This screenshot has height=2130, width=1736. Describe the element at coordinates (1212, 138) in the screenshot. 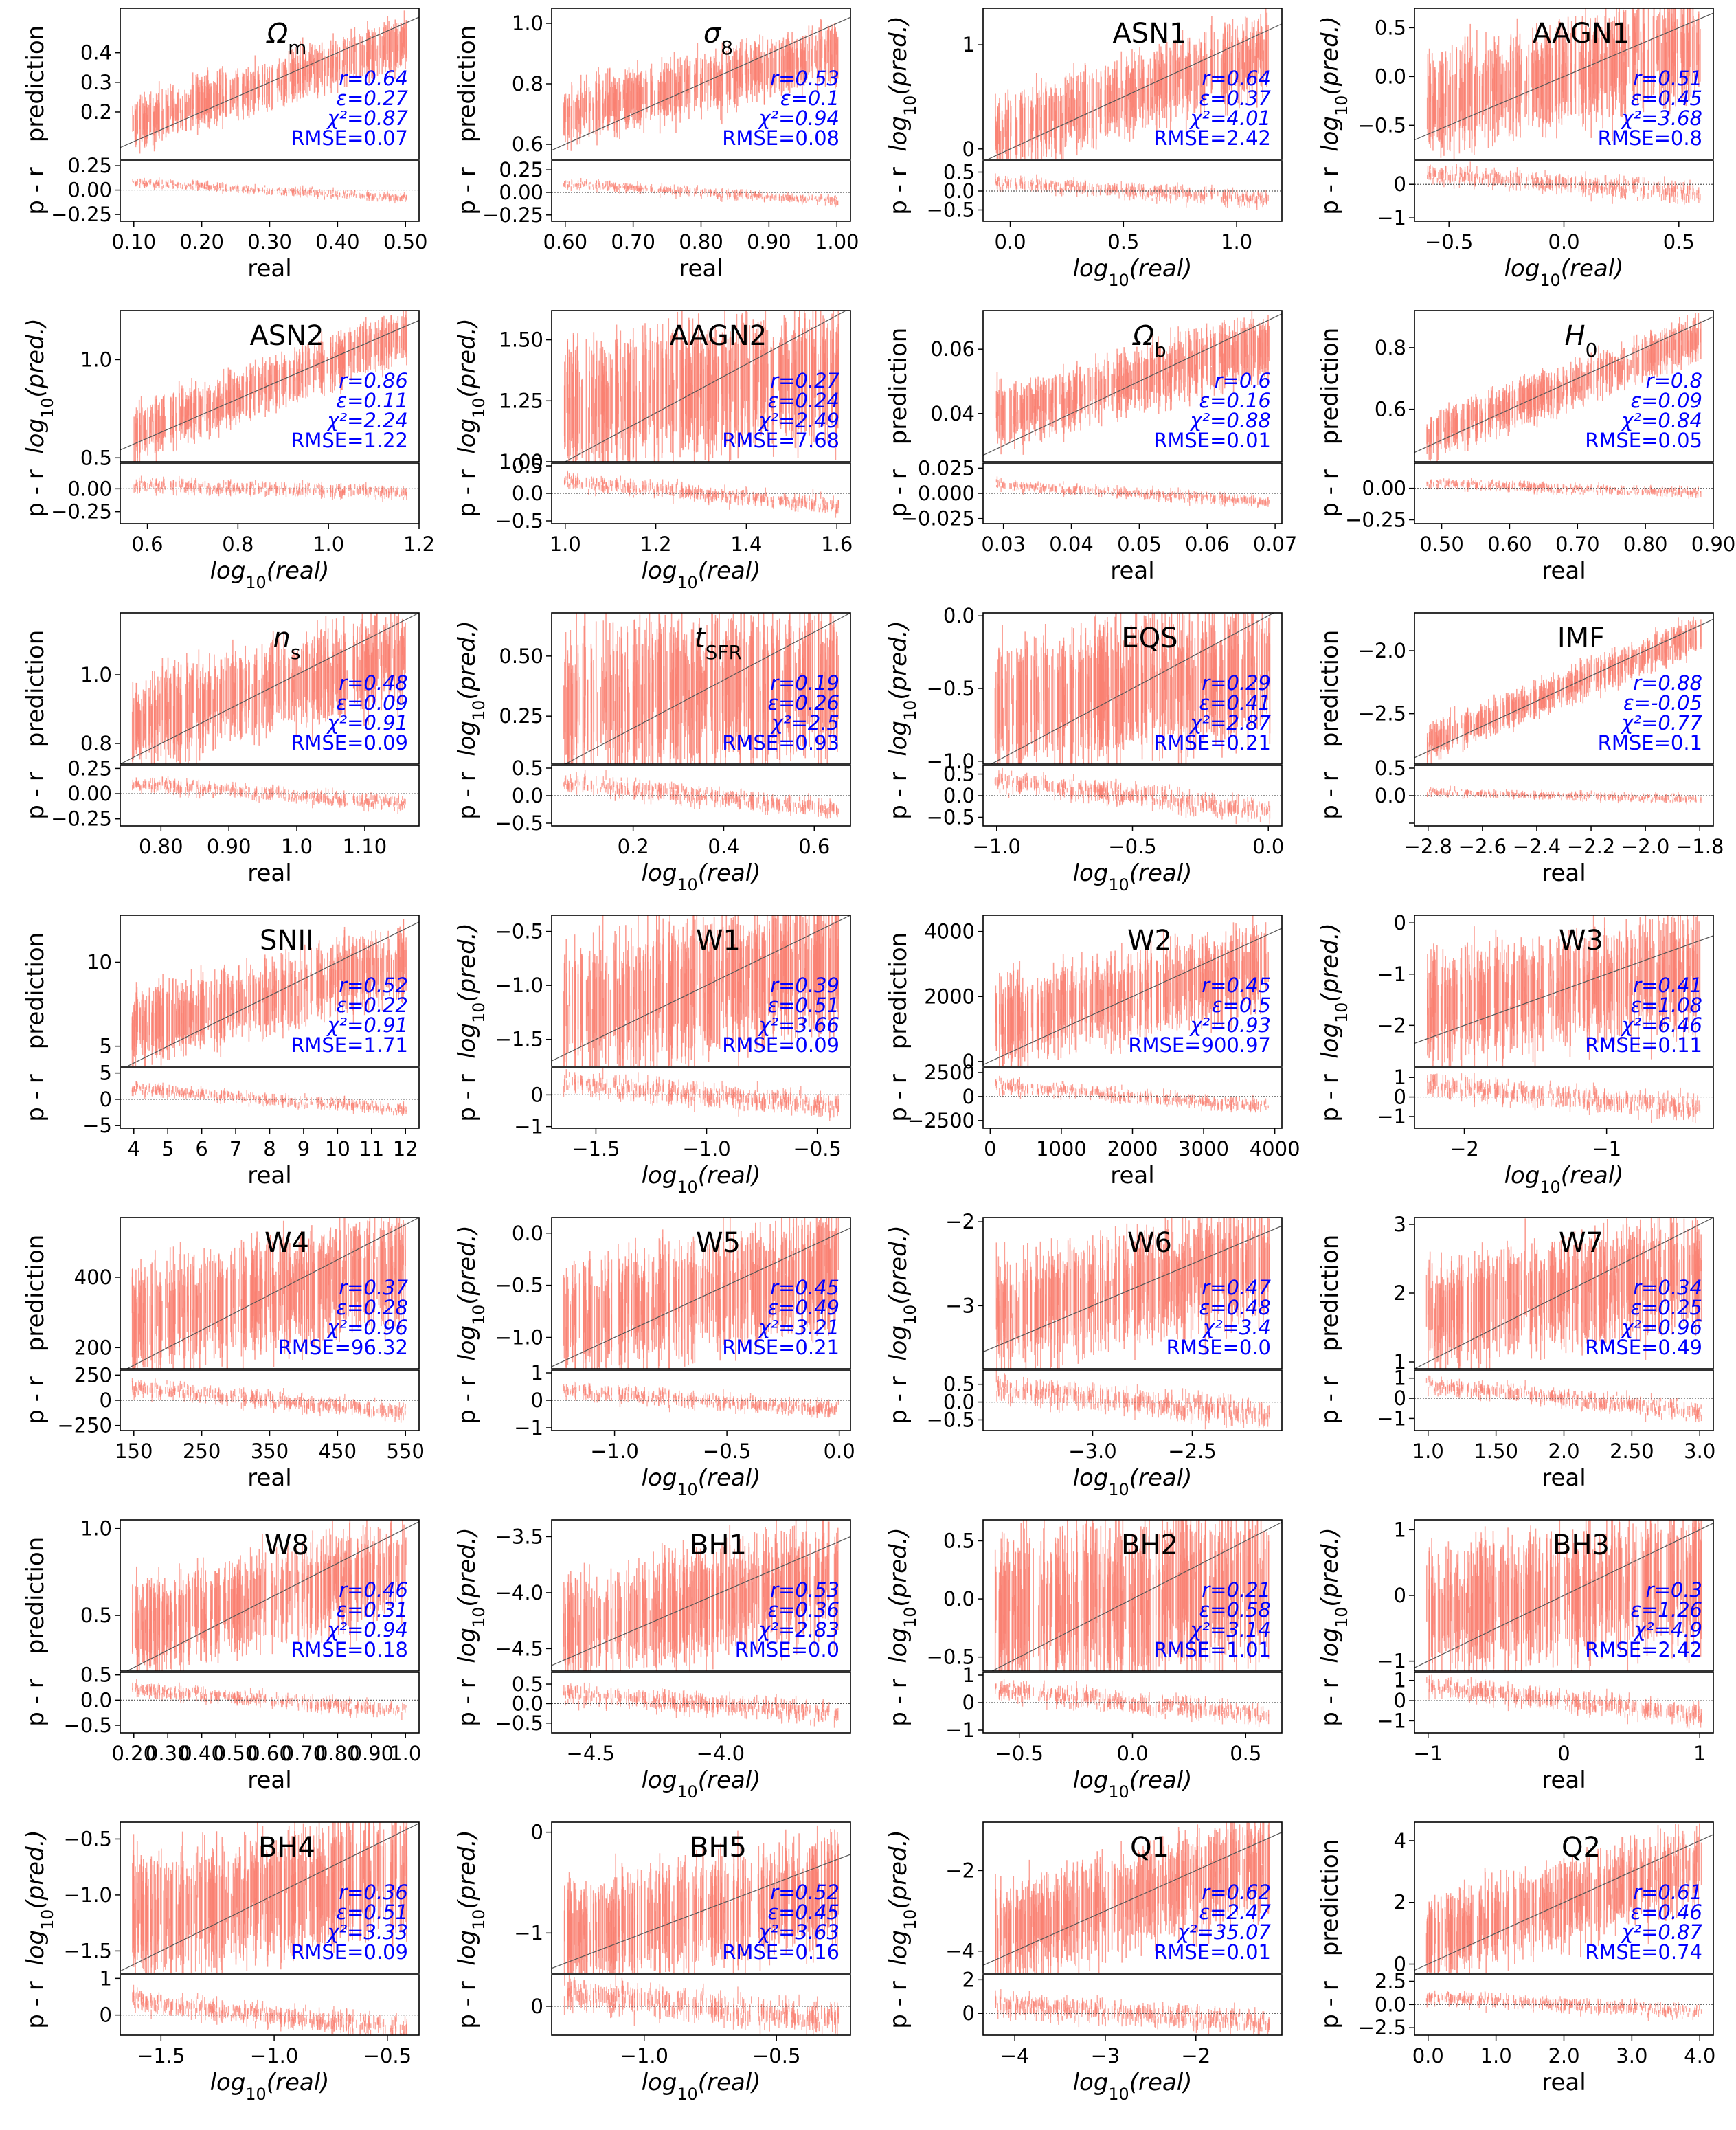

I see `stat-rmse: RMSE=2.42` at that location.